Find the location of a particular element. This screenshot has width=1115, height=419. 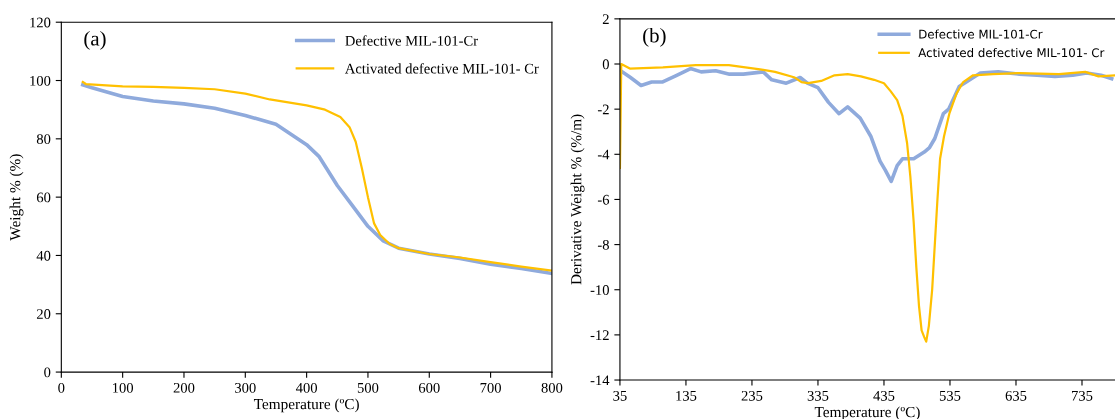

y-tick-label: -8 is located at coordinates (603, 244).